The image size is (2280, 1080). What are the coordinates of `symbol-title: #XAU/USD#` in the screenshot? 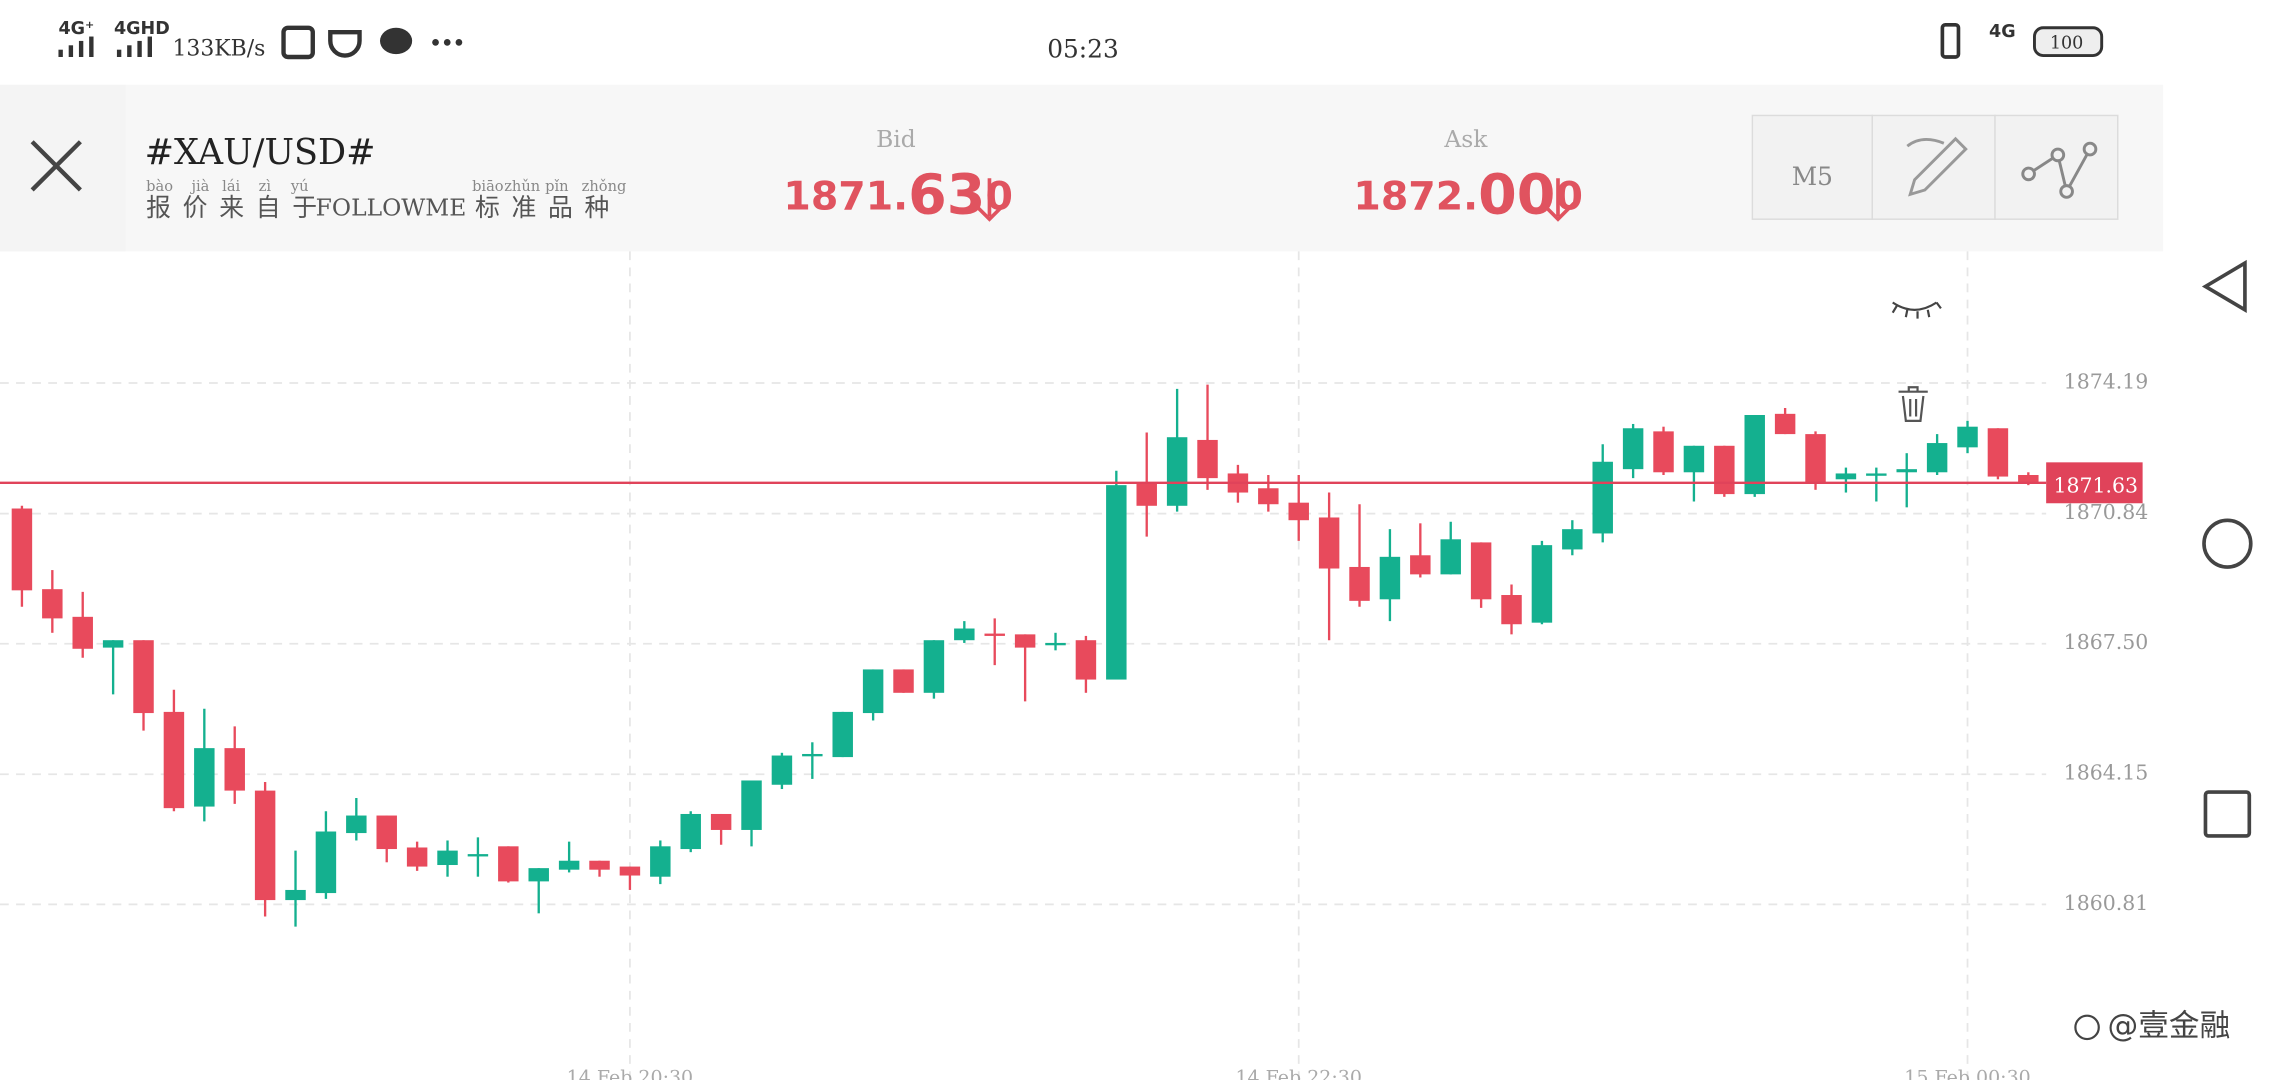 It's located at (260, 152).